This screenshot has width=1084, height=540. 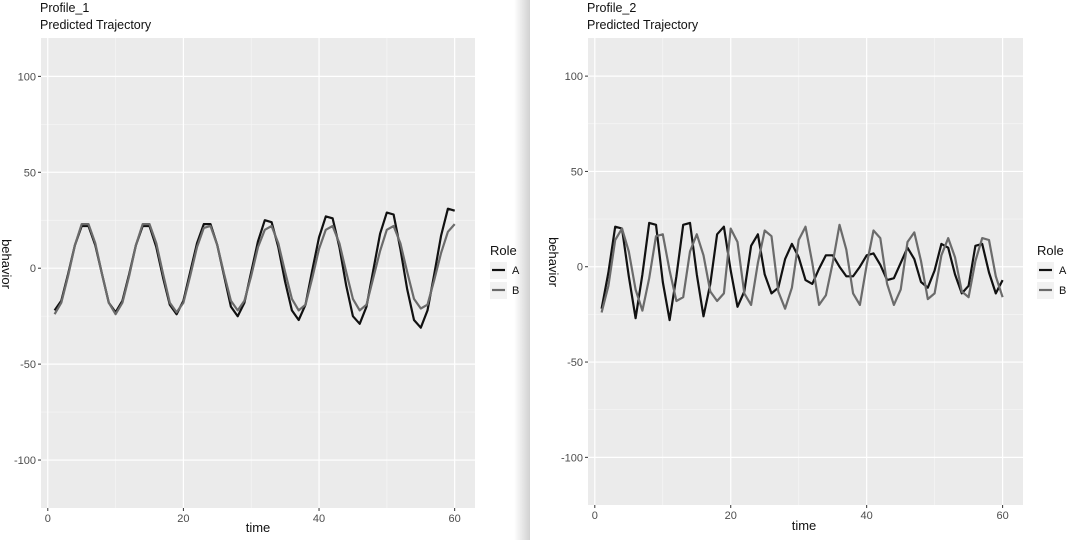 I want to click on panel-separator, so click(x=522, y=270).